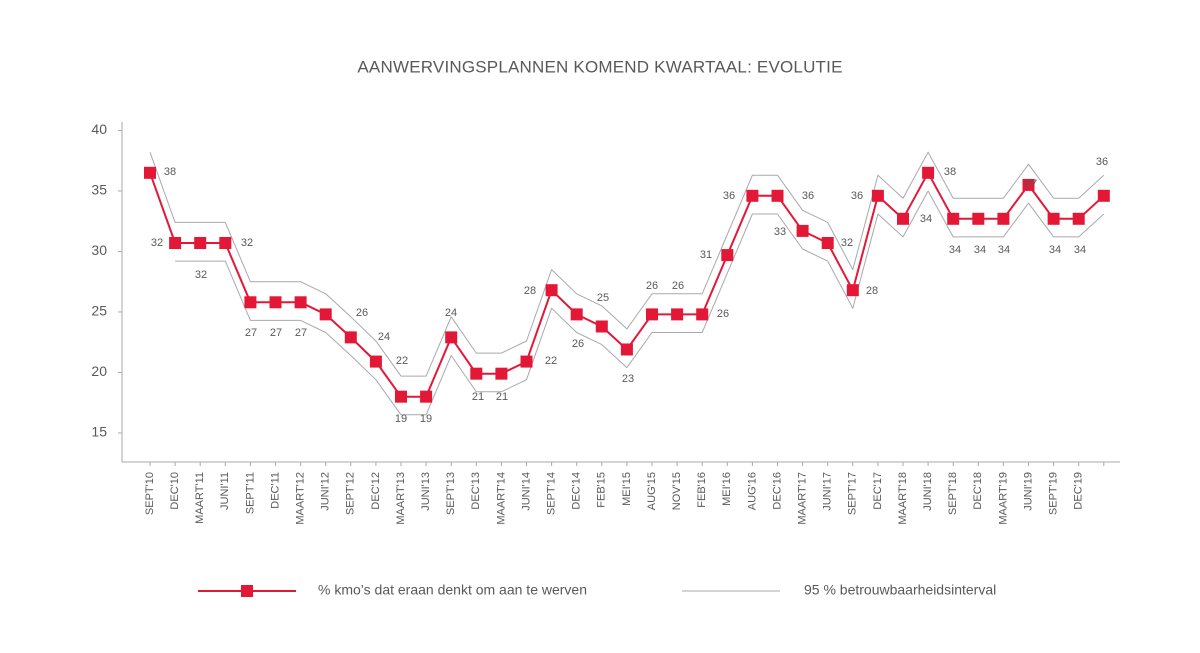 This screenshot has height=653, width=1200. What do you see at coordinates (1028, 491) in the screenshot?
I see `x-tick-label: JUNI'19` at bounding box center [1028, 491].